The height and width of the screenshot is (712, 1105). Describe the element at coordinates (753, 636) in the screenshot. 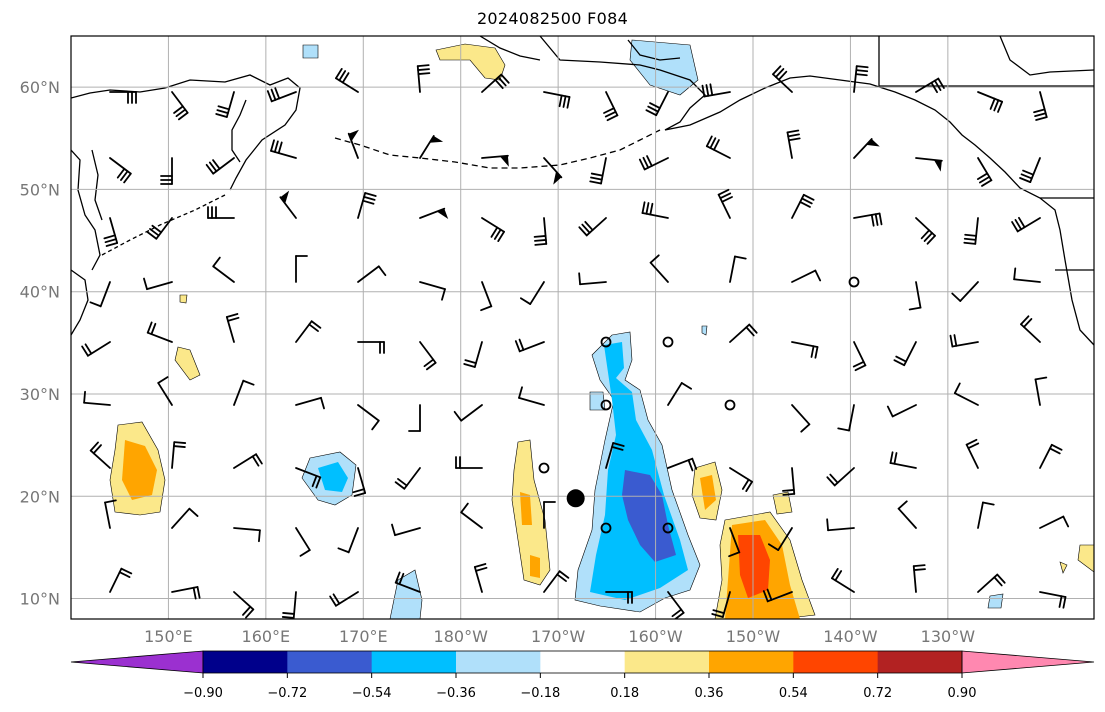

I see `lon-label: 150°W` at that location.